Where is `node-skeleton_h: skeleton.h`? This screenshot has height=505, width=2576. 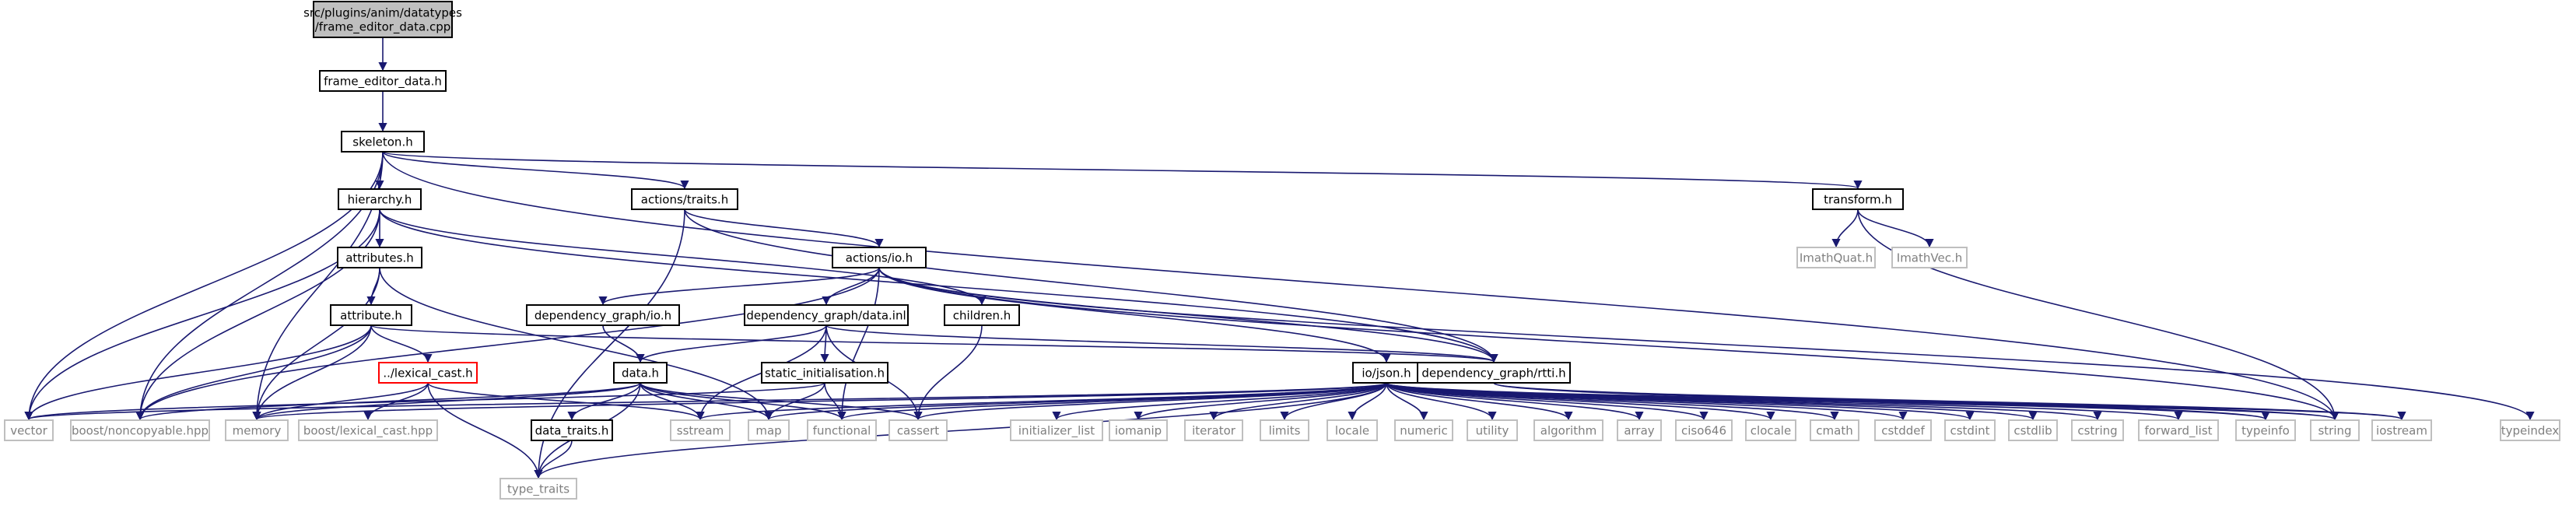 node-skeleton_h: skeleton.h is located at coordinates (383, 142).